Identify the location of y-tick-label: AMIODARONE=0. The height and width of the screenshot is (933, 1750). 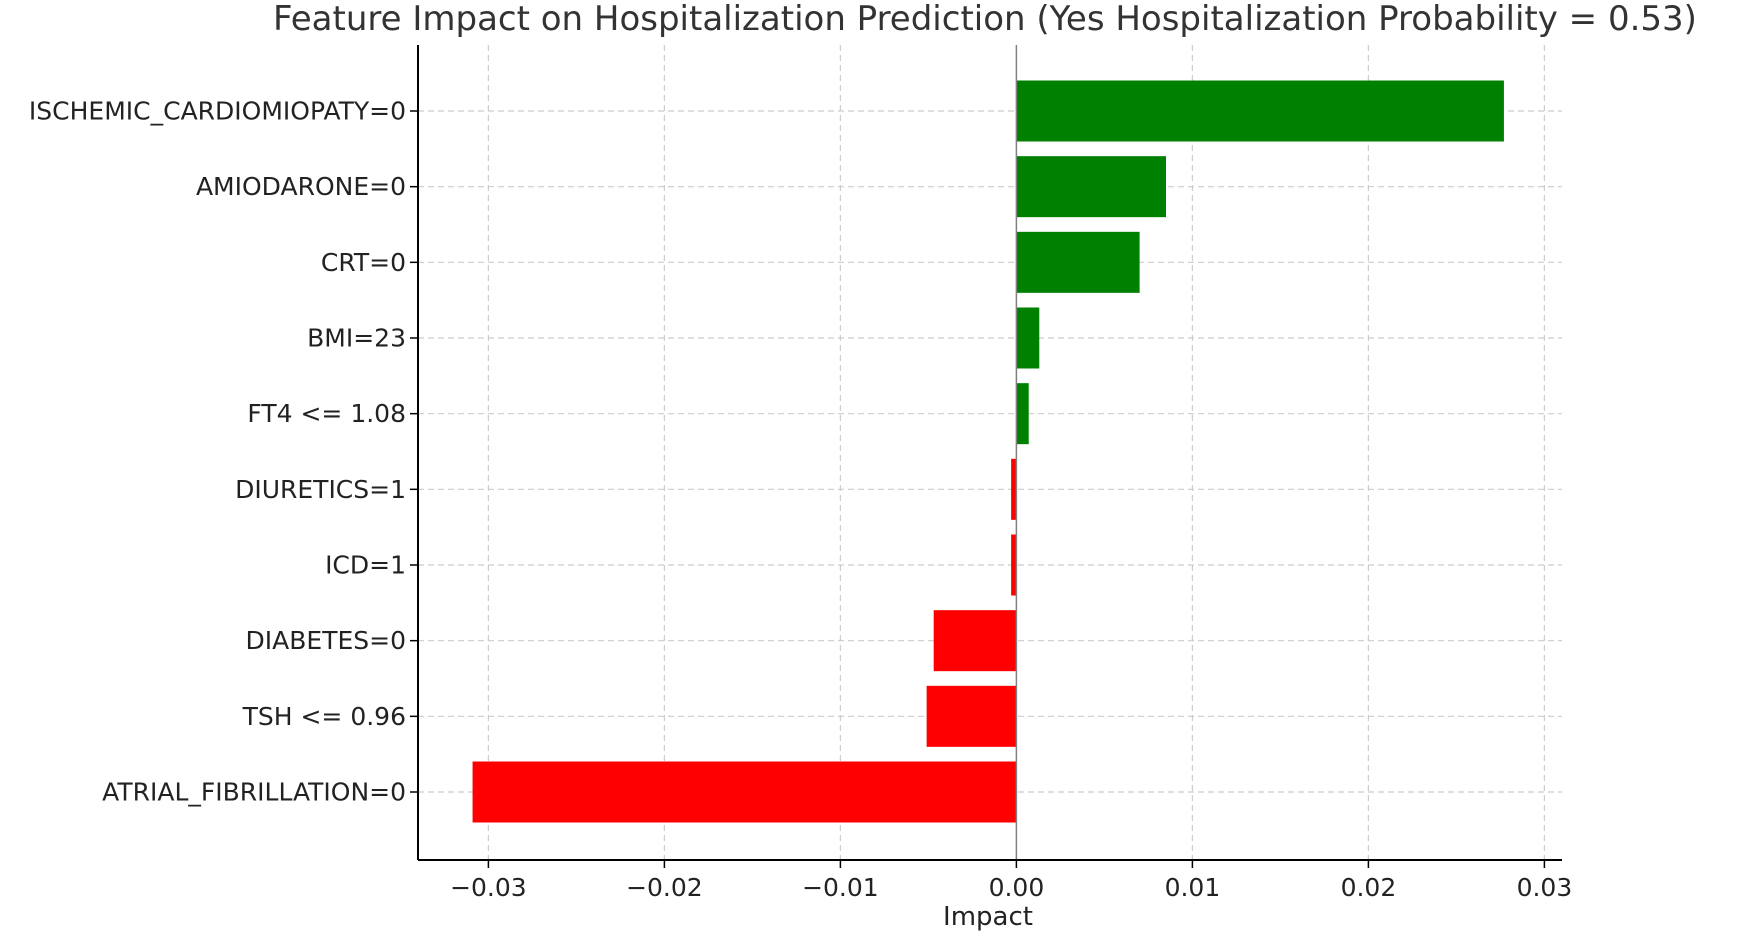
(301, 186).